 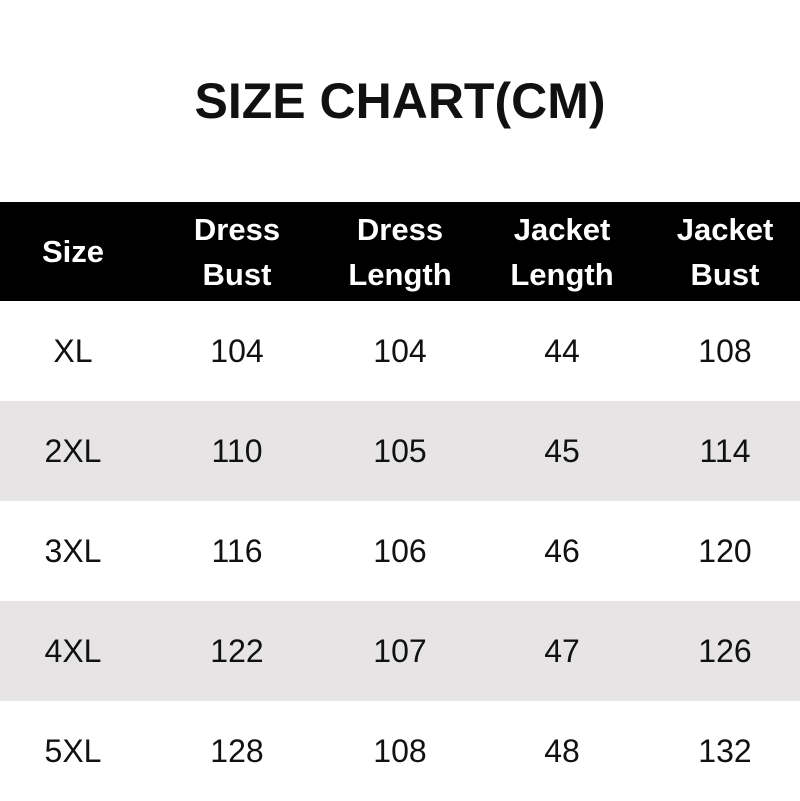 I want to click on column-header: Jacket Bust, so click(x=722, y=251).